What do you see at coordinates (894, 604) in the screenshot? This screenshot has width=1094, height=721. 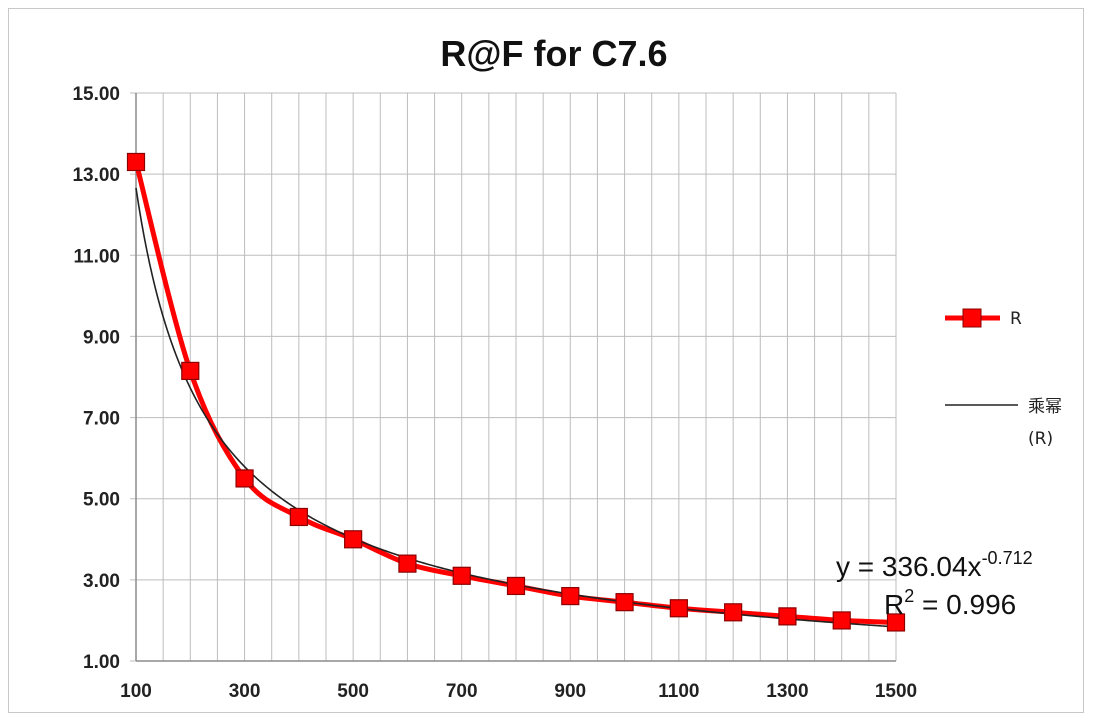 I see `r2-label: R` at bounding box center [894, 604].